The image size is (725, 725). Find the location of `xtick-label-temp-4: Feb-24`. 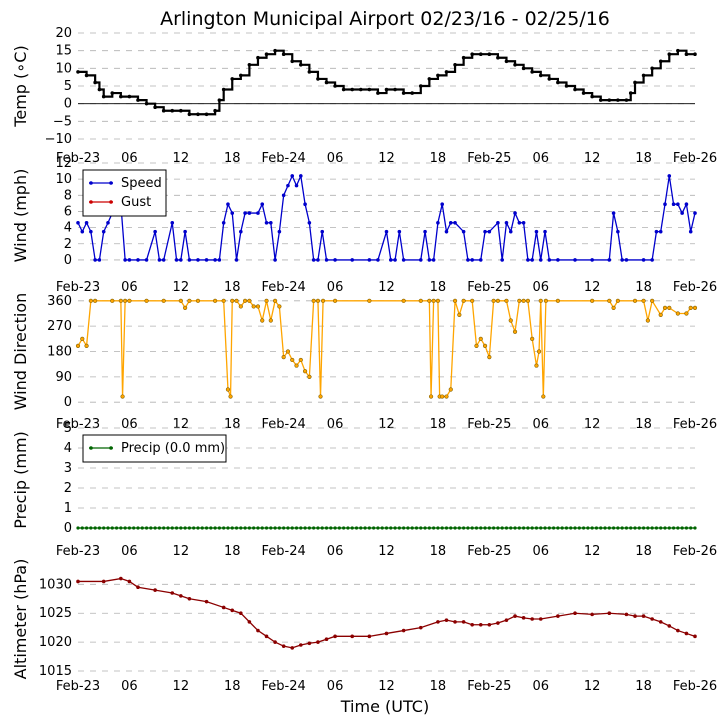

xtick-label-temp-4: Feb-24 is located at coordinates (284, 158).